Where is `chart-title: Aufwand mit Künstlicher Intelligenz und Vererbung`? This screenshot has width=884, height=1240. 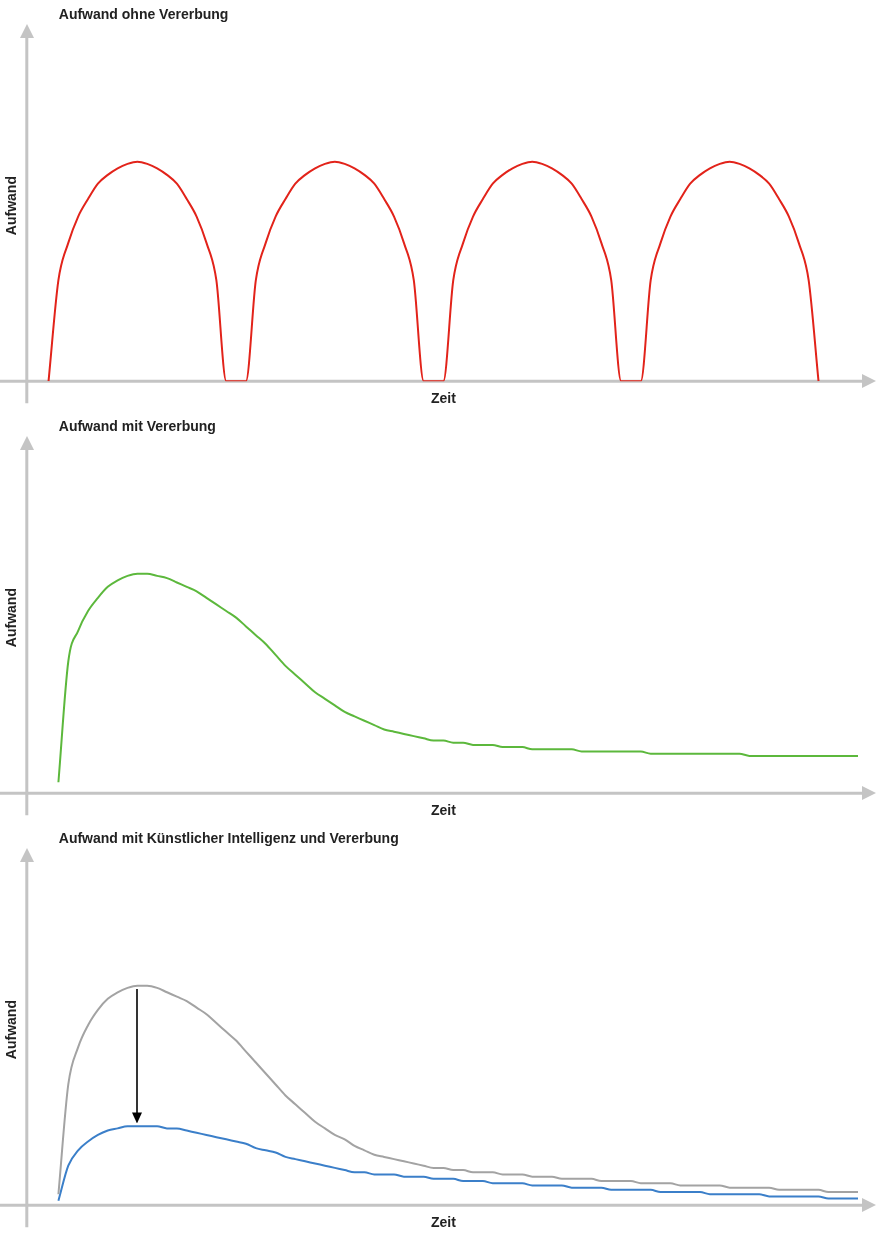 chart-title: Aufwand mit Künstlicher Intelligenz und Vererbung is located at coordinates (228, 837).